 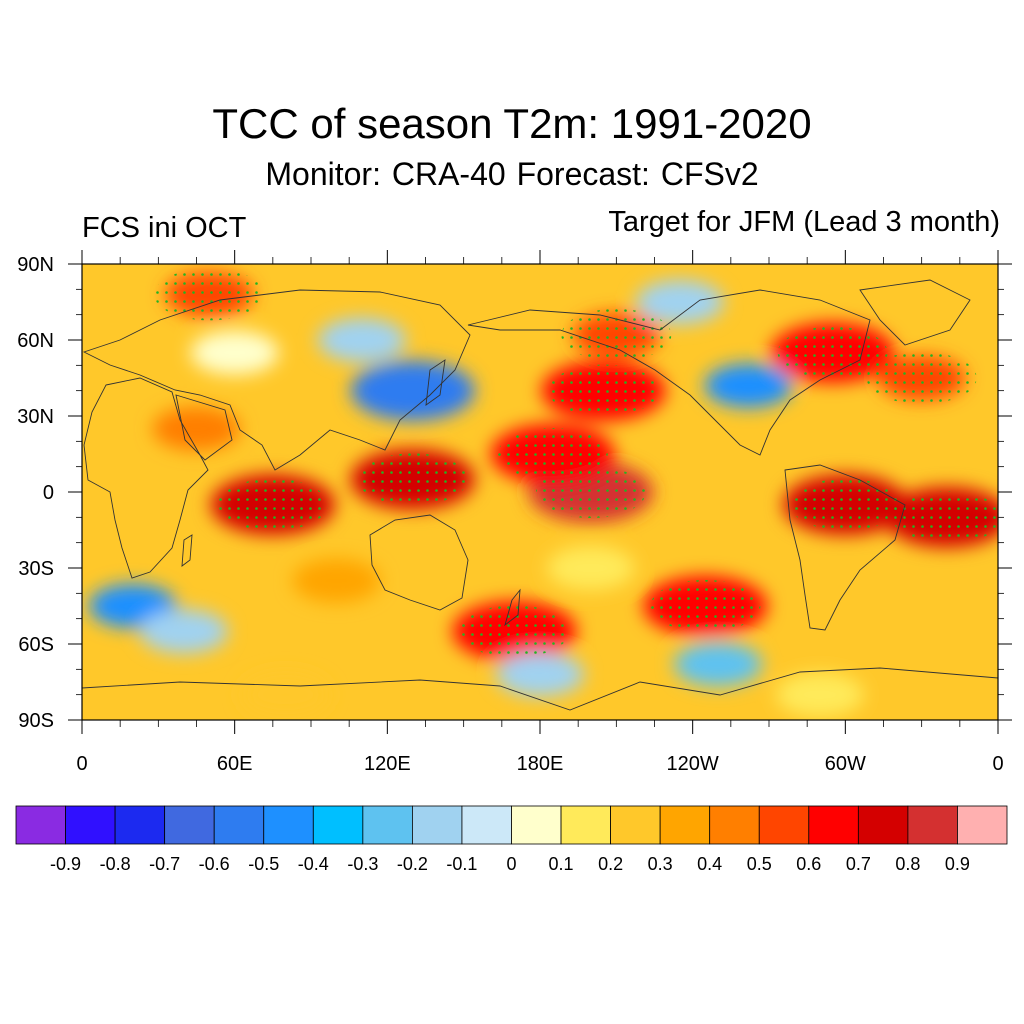 I want to click on field-patch-arabia, so click(x=196, y=428).